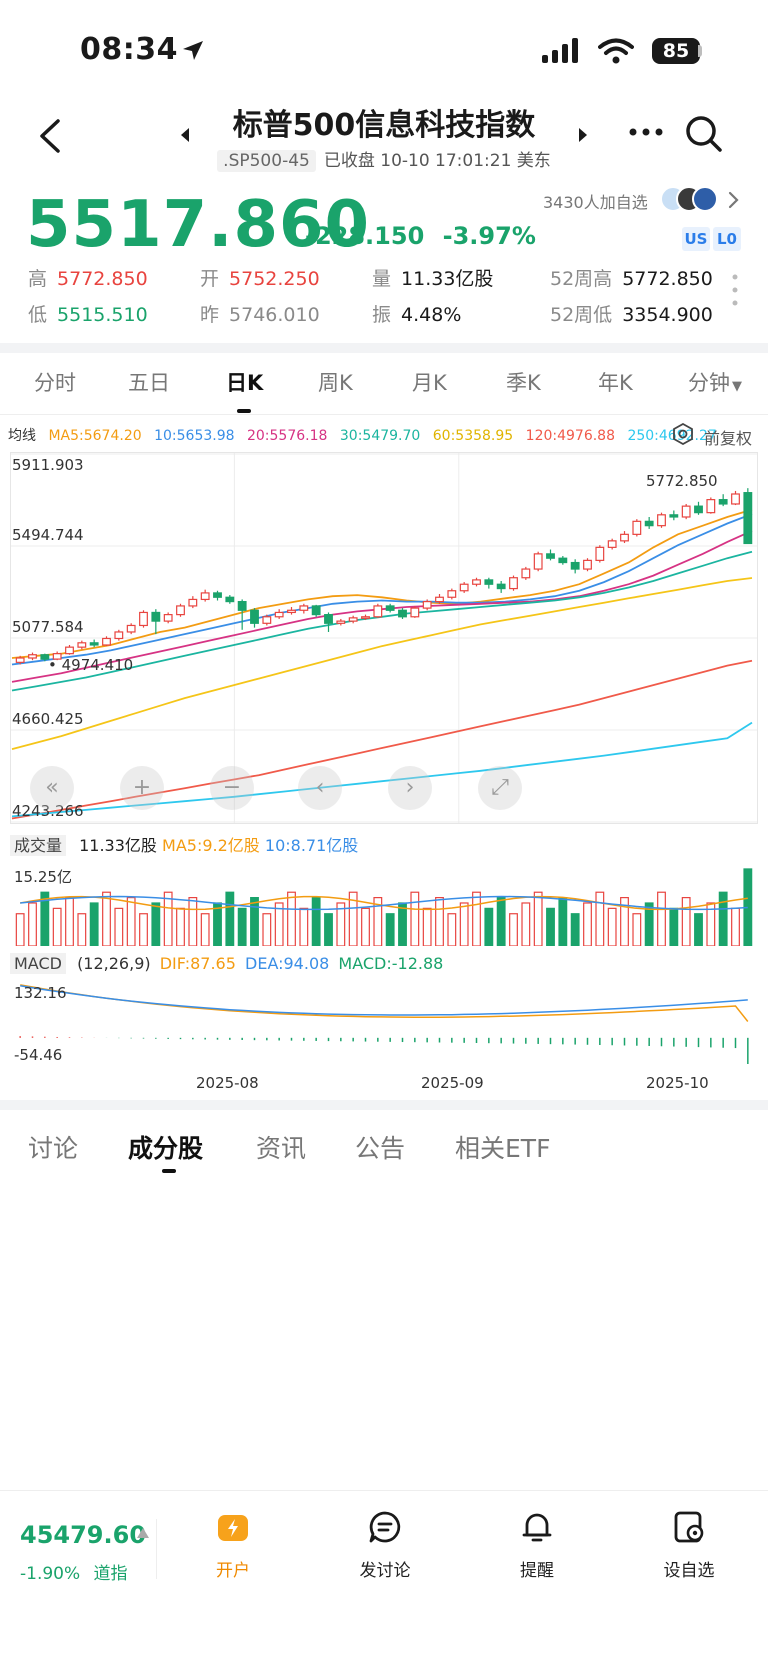  I want to click on tab-announcements: 公告, so click(380, 1148).